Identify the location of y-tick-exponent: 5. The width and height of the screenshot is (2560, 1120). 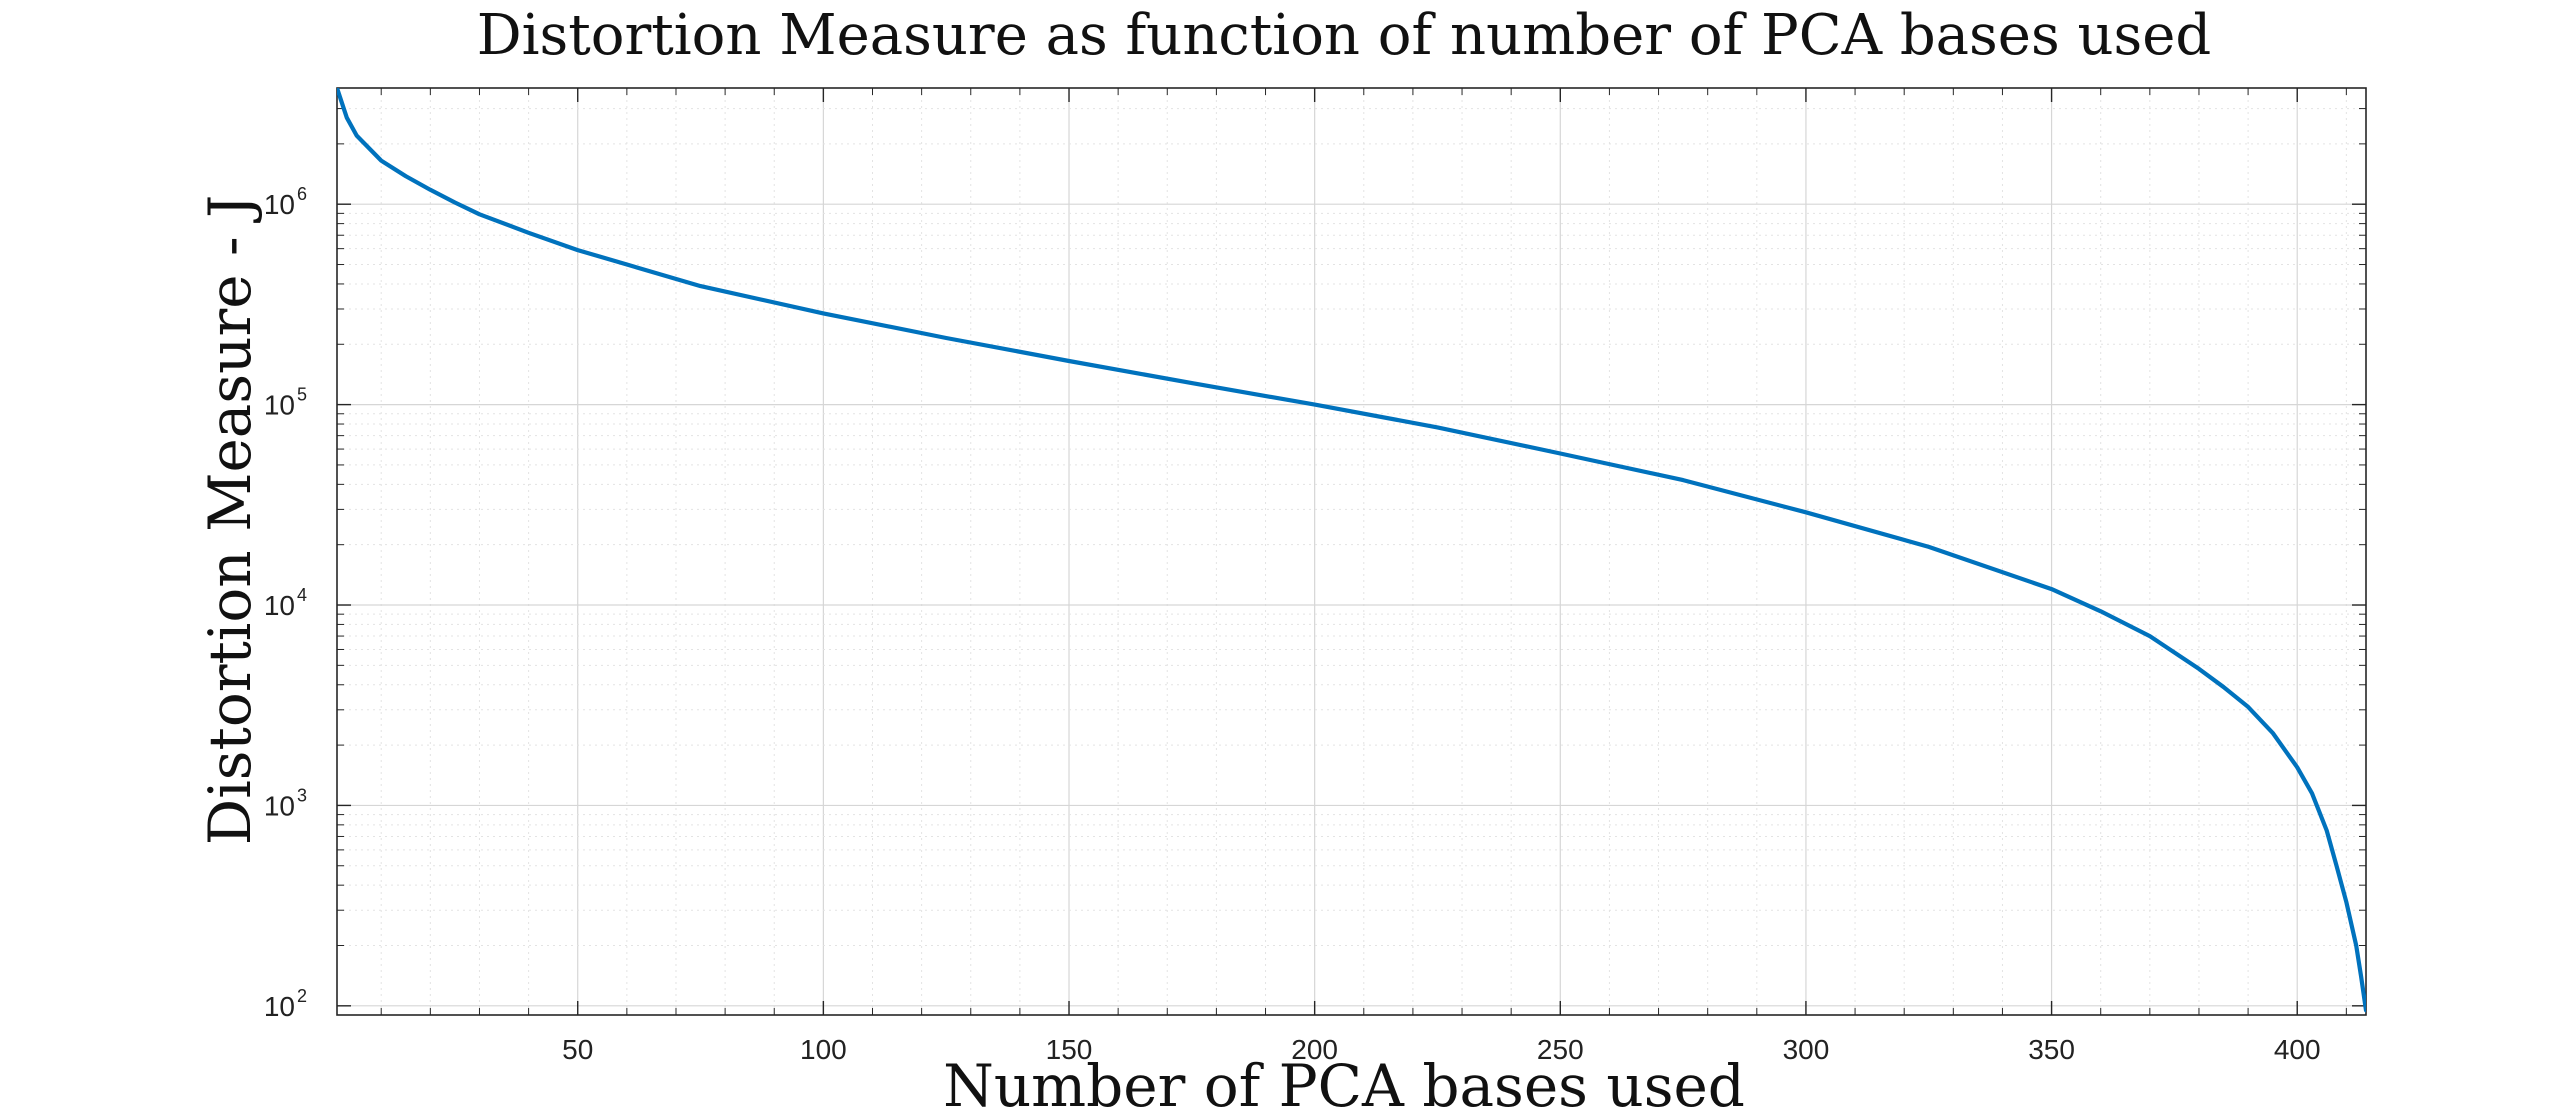
(302, 395).